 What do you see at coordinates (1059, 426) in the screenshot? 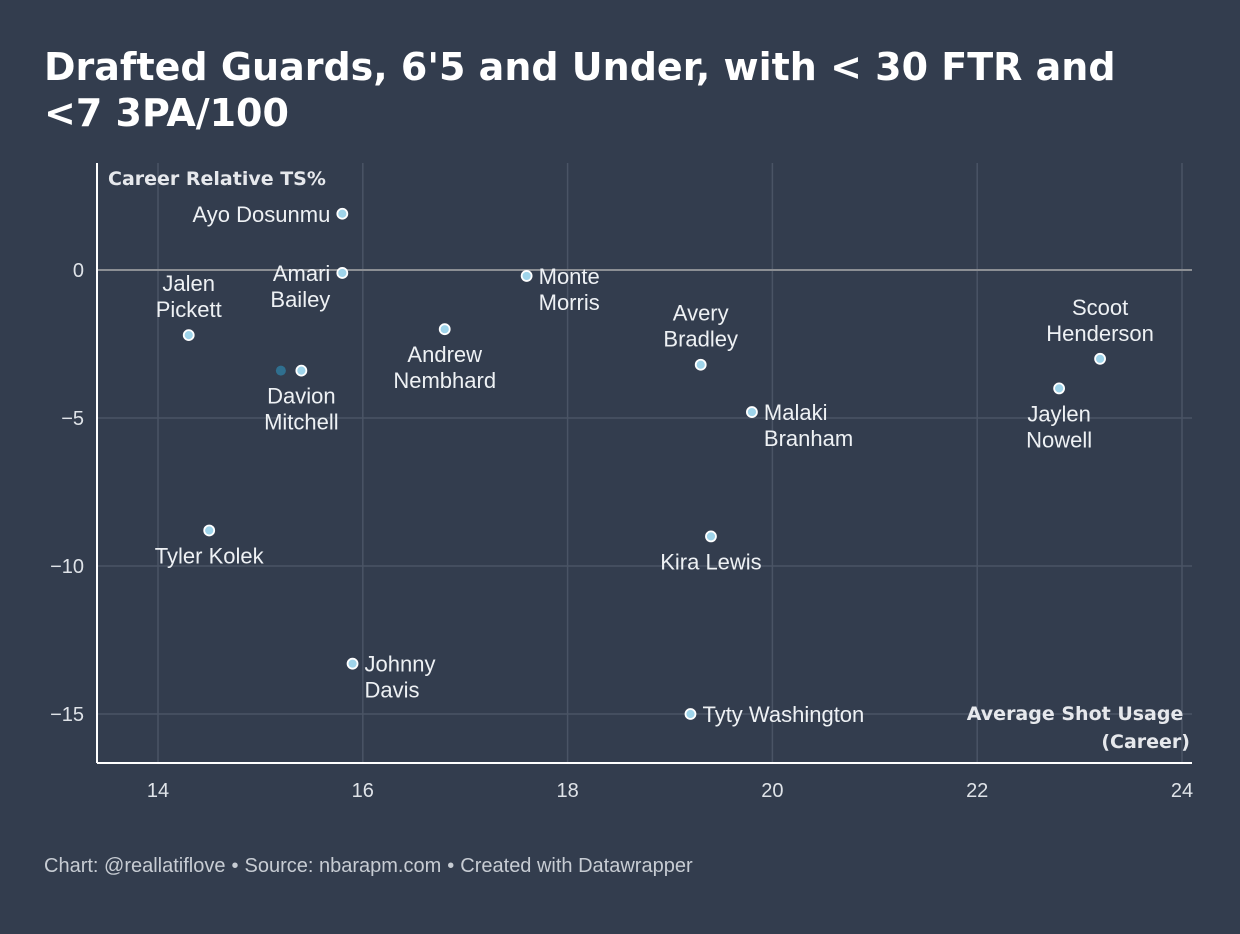
I see `point-label: Jaylen Nowell` at bounding box center [1059, 426].